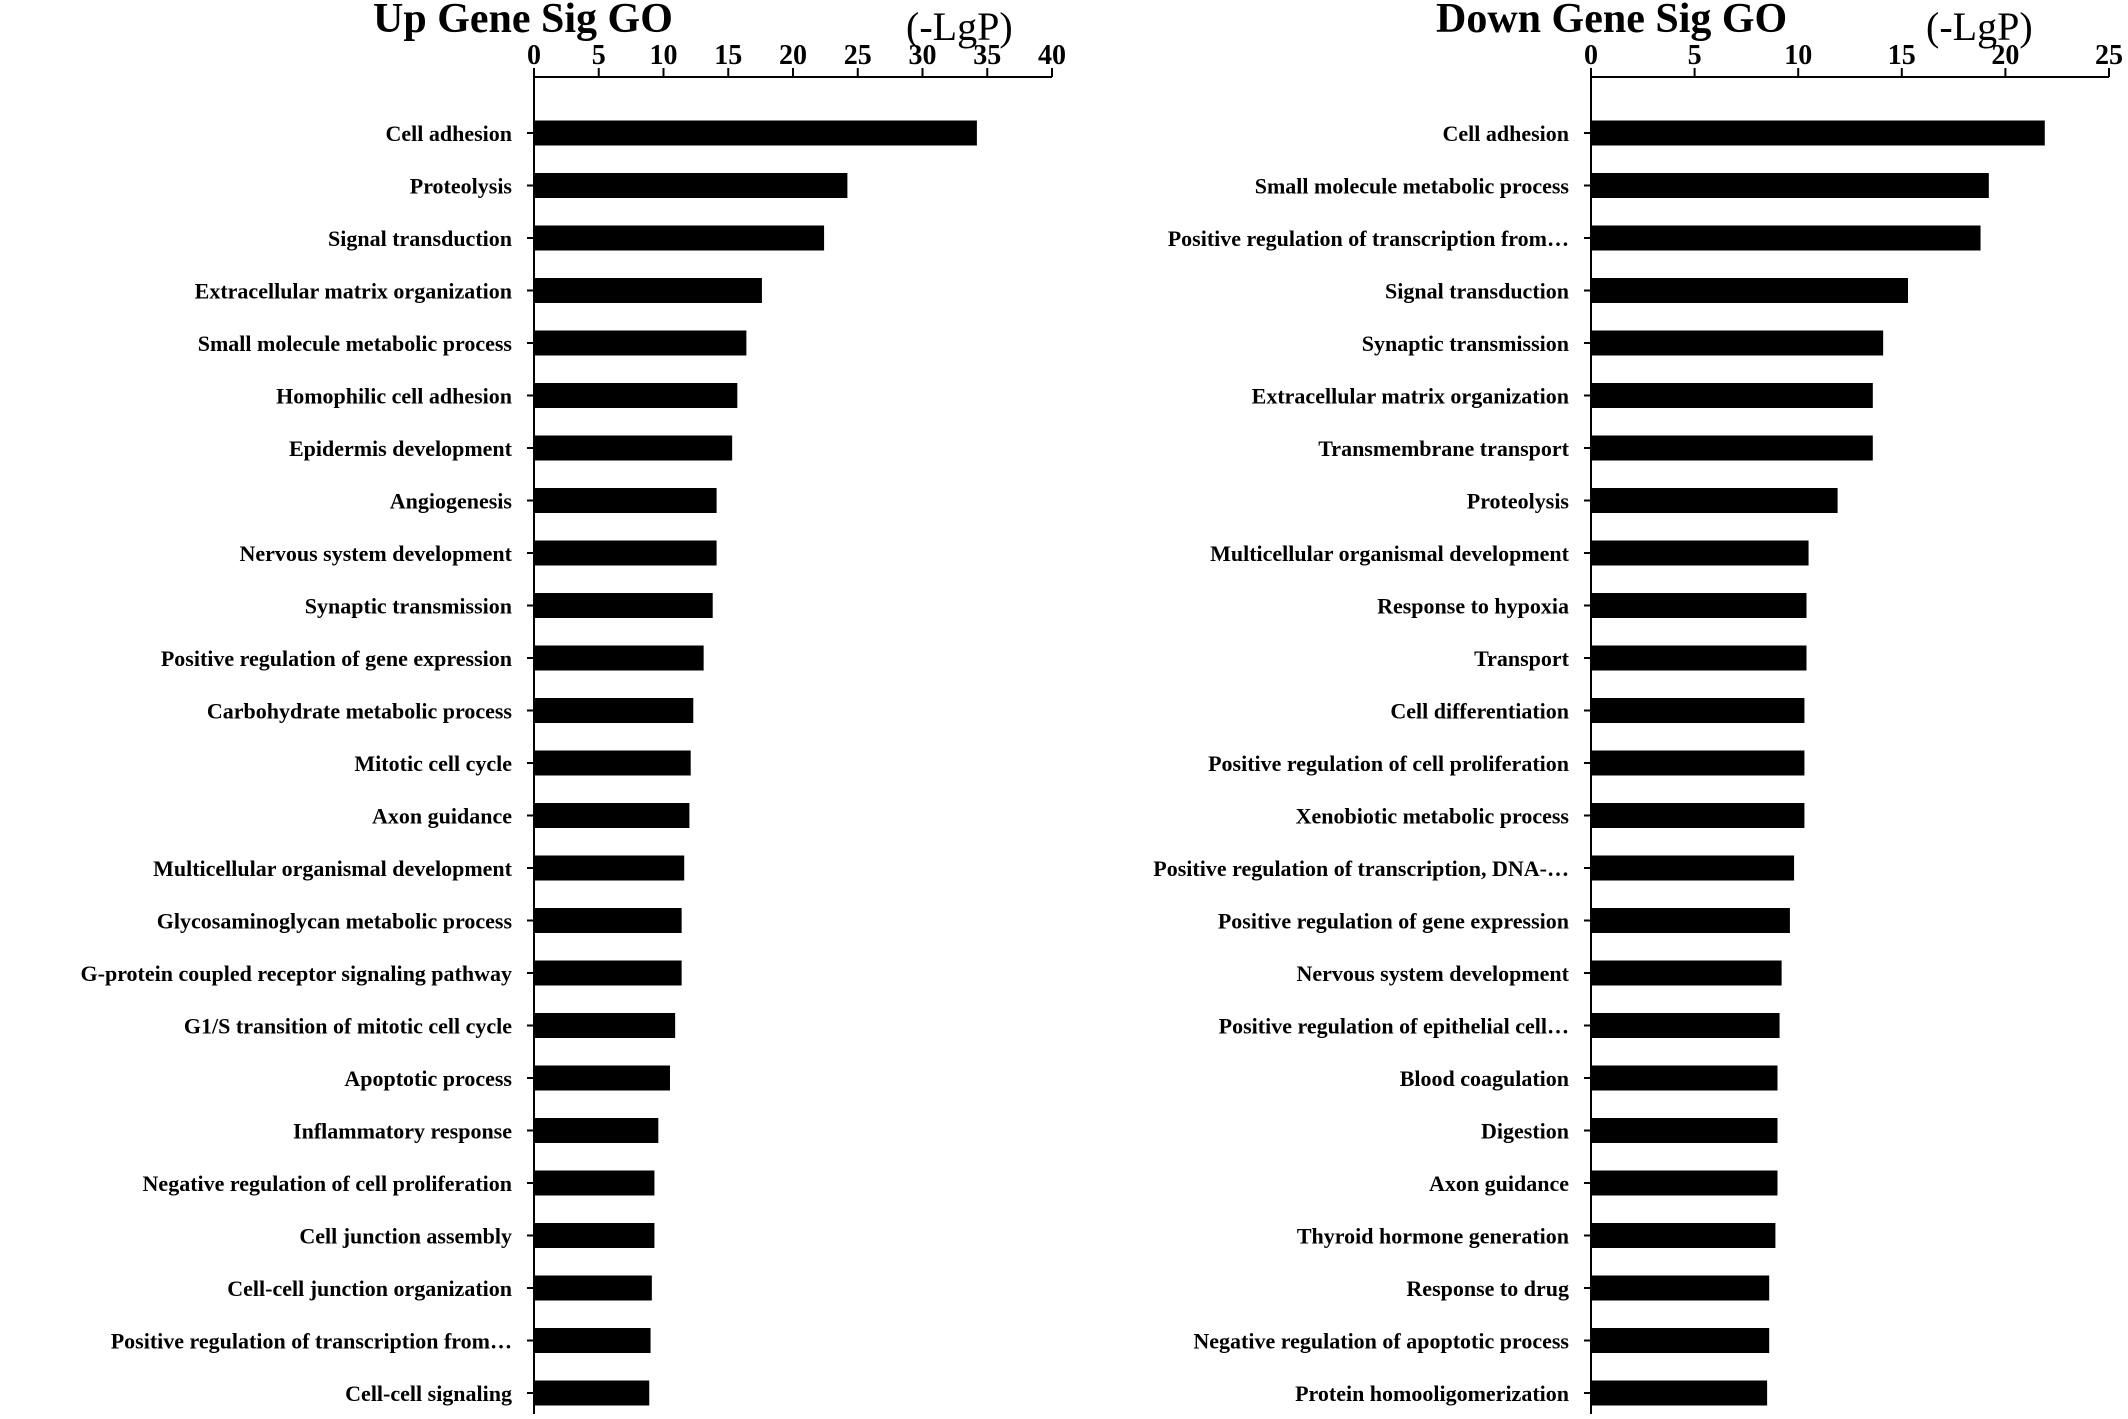 Image resolution: width=2128 pixels, height=1419 pixels. Describe the element at coordinates (1505, 133) in the screenshot. I see `down-category-label: Cell adhesion` at that location.